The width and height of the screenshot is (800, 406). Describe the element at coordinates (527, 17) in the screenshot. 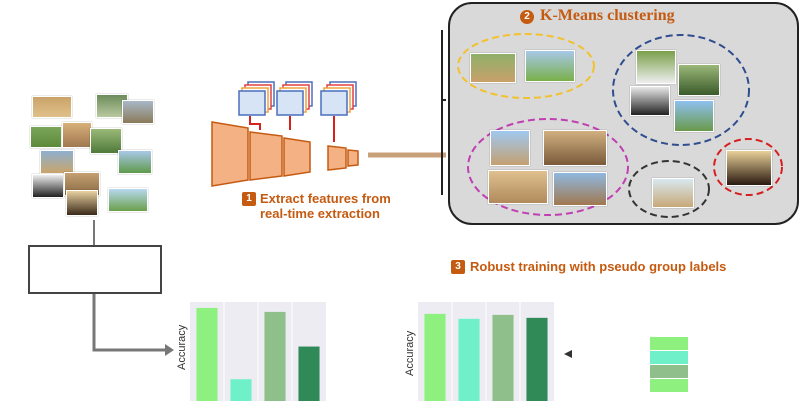

I see `step2-badge: 2` at that location.